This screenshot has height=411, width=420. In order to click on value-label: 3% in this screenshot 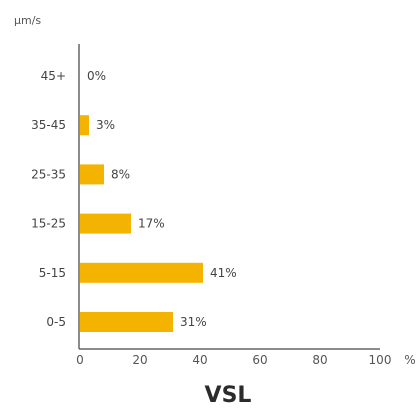, I will do `click(105, 125)`.